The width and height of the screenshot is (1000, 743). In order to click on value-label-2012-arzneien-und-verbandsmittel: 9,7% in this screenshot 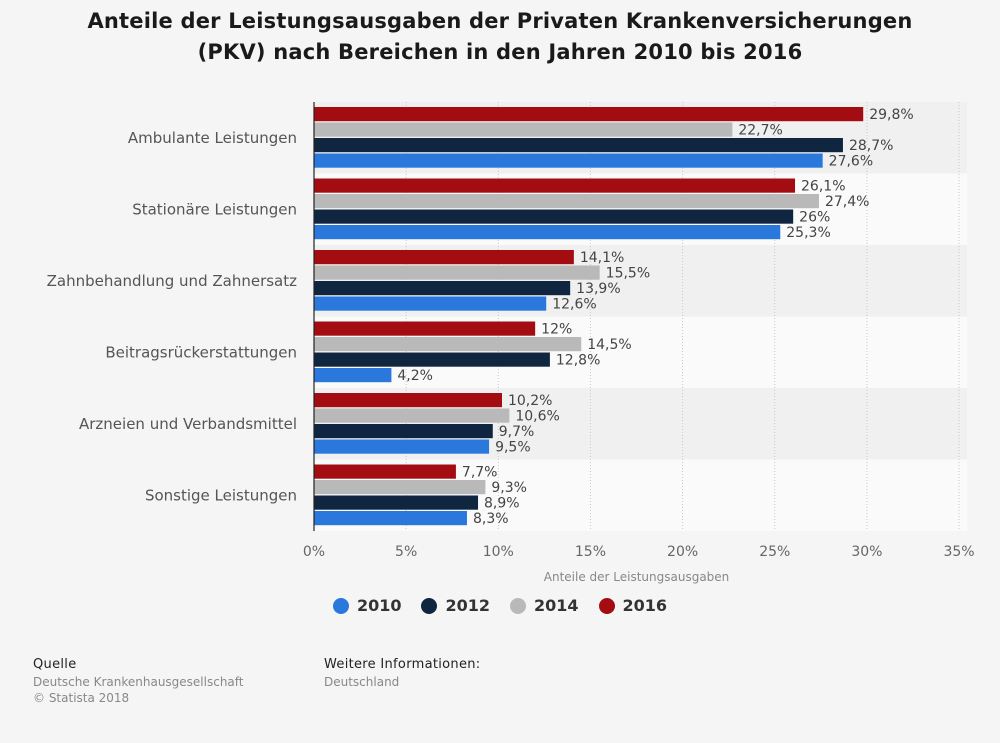, I will do `click(517, 432)`.